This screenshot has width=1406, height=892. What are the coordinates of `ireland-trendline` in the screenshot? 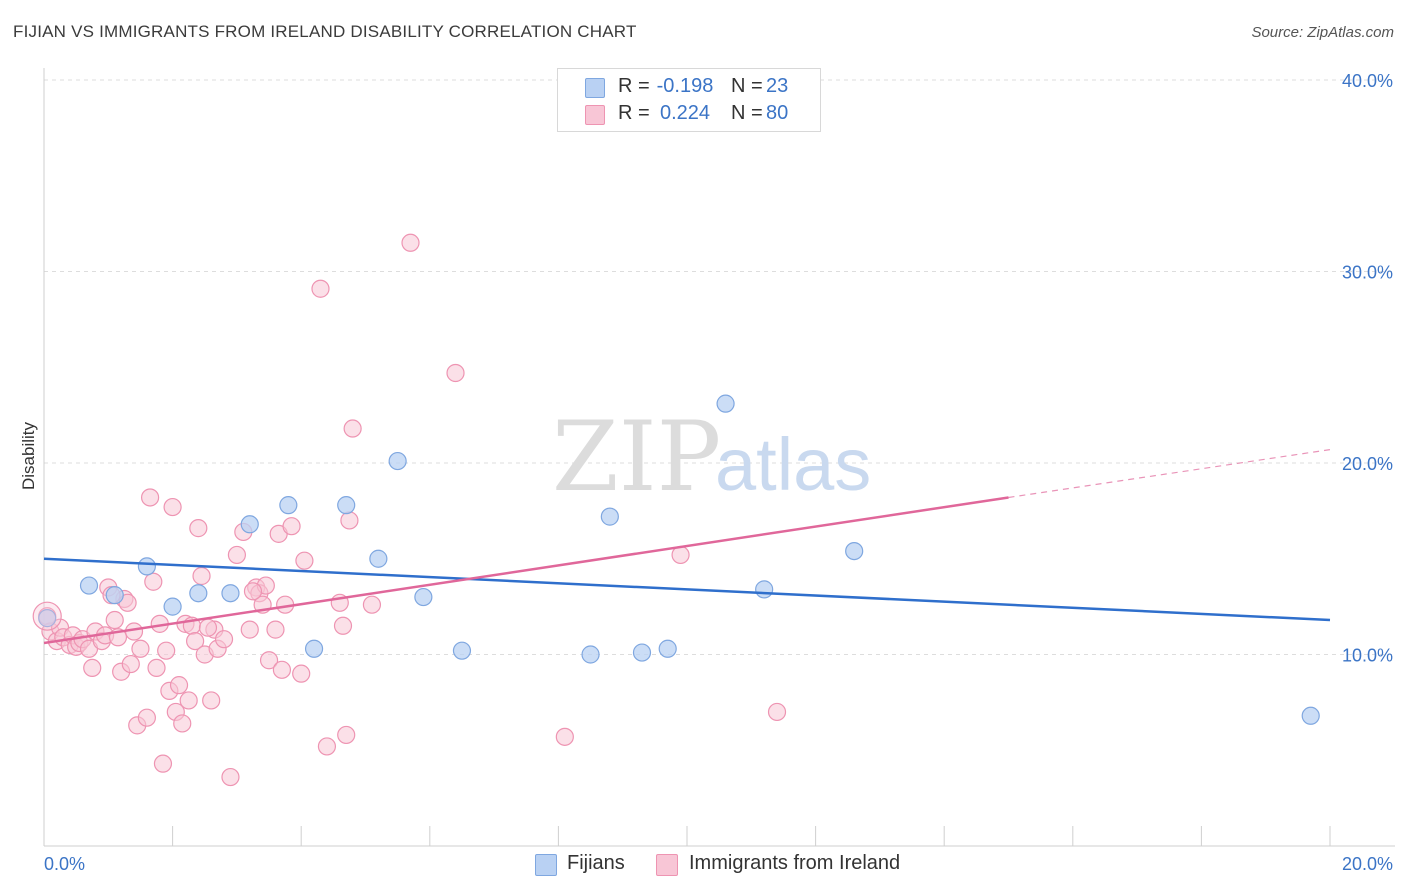 It's located at (526, 570).